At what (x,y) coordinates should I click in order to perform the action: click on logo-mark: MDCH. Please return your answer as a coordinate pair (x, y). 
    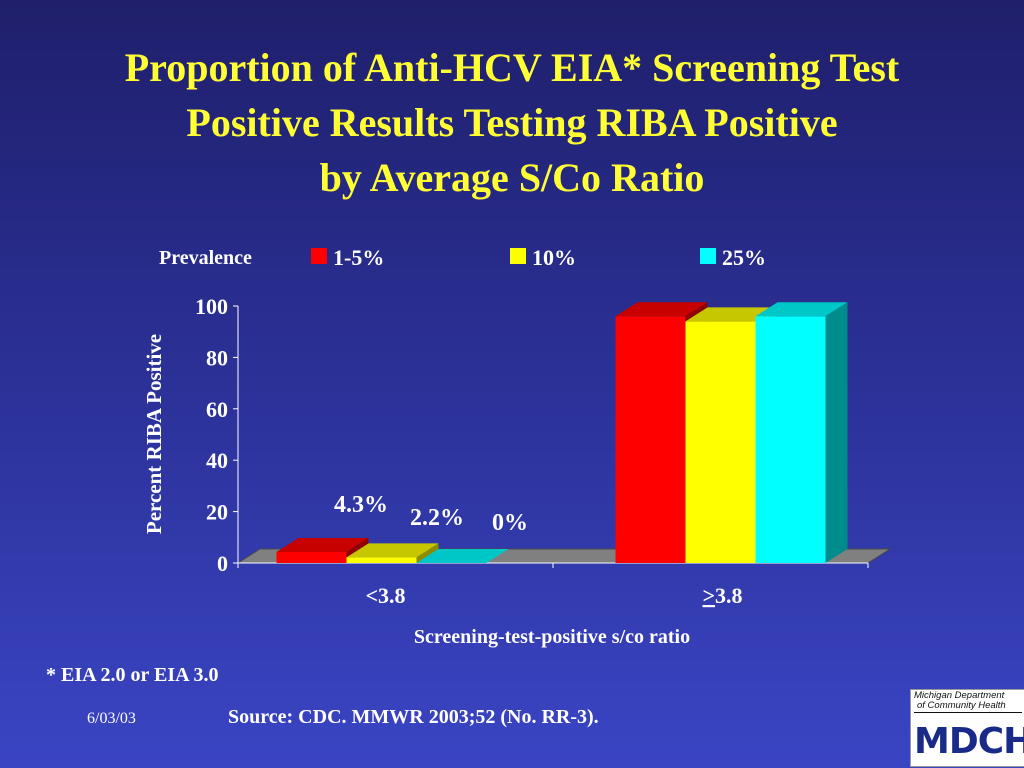
    Looking at the image, I should click on (969, 741).